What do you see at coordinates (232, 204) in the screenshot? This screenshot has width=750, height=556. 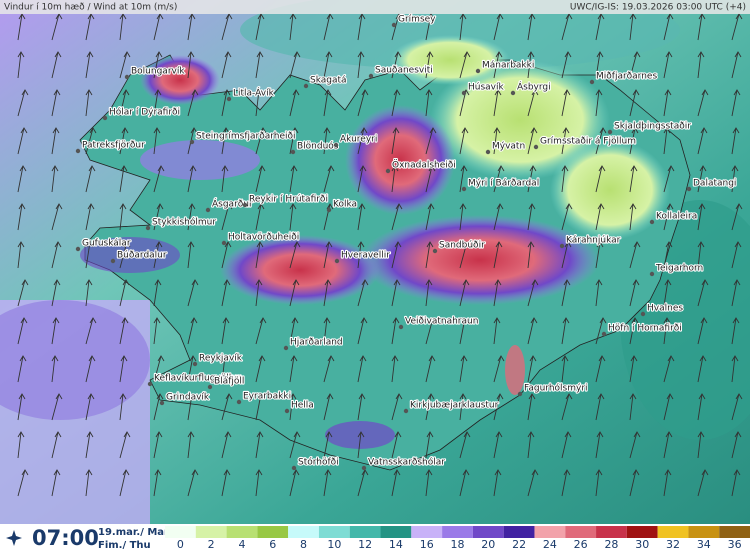 I see `place-label: Ásgarður` at bounding box center [232, 204].